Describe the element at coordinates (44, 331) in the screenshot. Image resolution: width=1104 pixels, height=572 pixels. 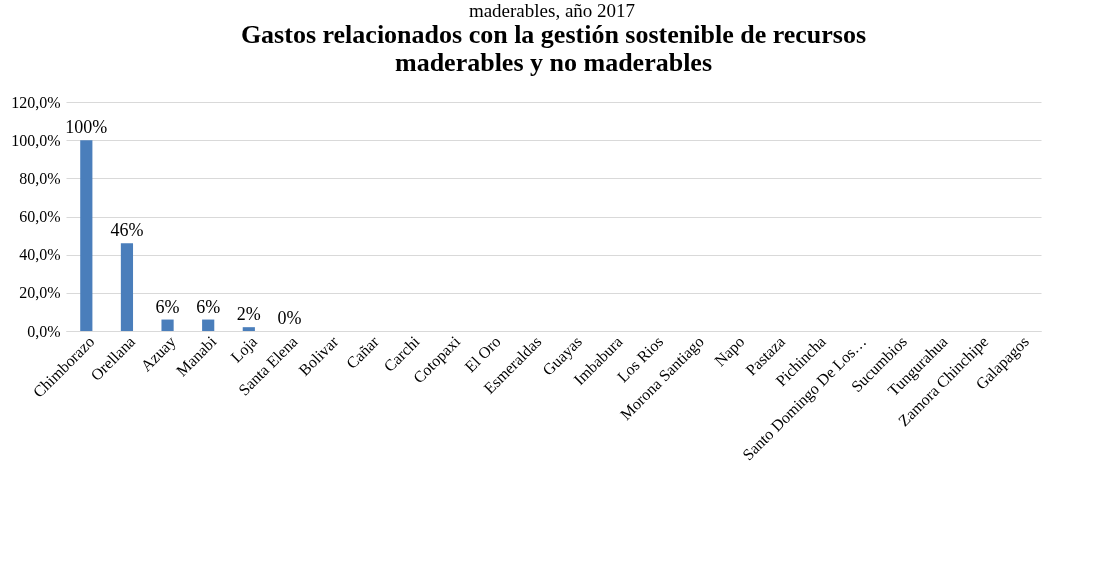
I see `y-tick-label: 0,0%` at that location.